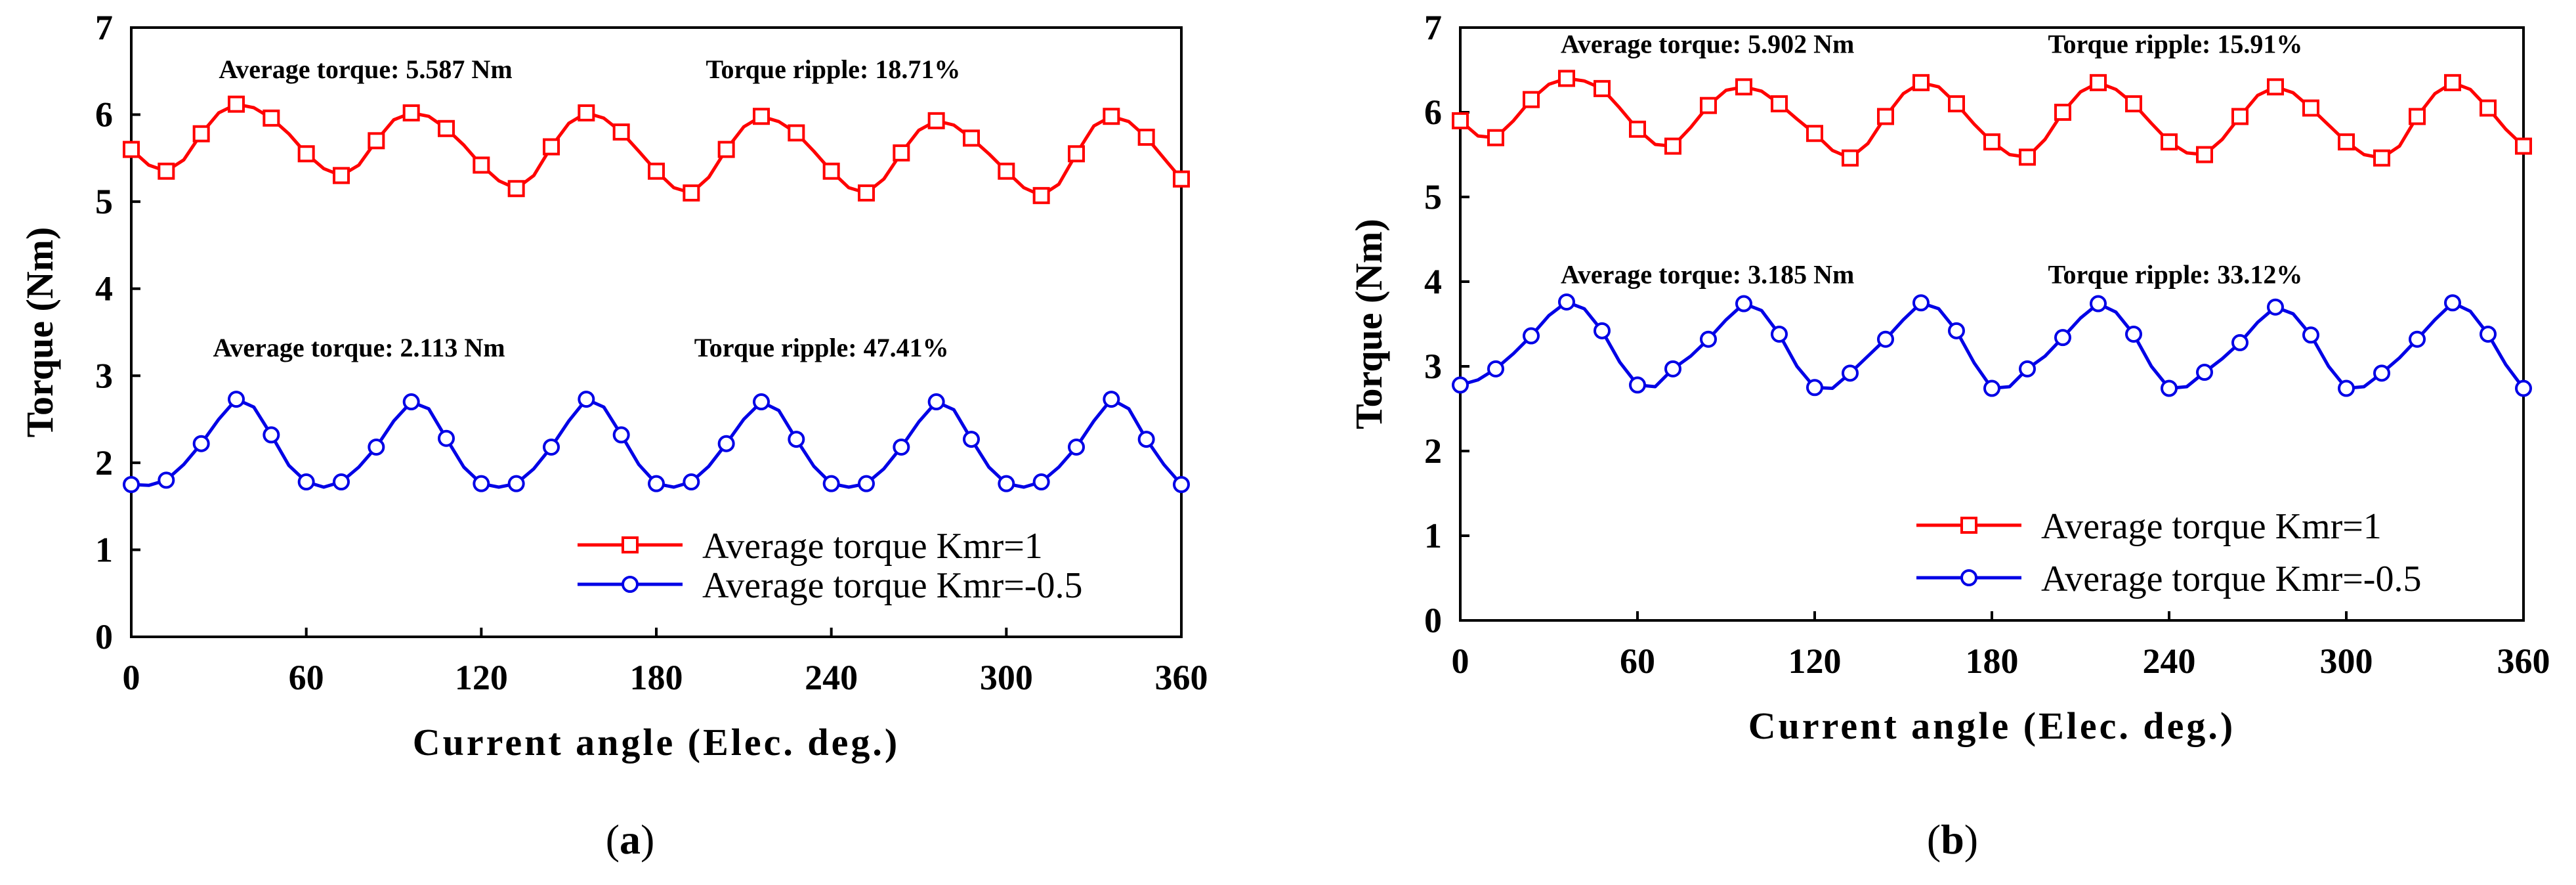  Describe the element at coordinates (365, 69) in the screenshot. I see `annotation-text: Average torque: 5.587 Nm` at that location.